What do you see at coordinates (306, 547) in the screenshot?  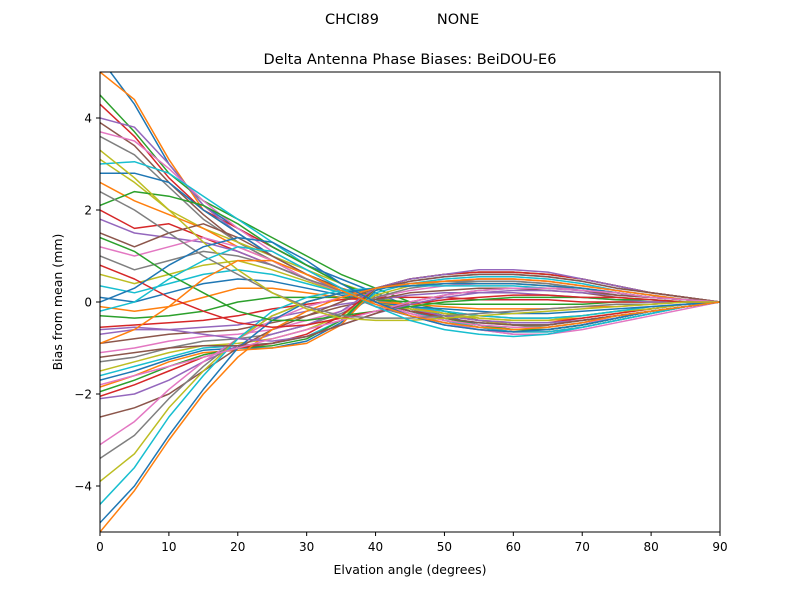 I see `x-tick-label: 30` at bounding box center [306, 547].